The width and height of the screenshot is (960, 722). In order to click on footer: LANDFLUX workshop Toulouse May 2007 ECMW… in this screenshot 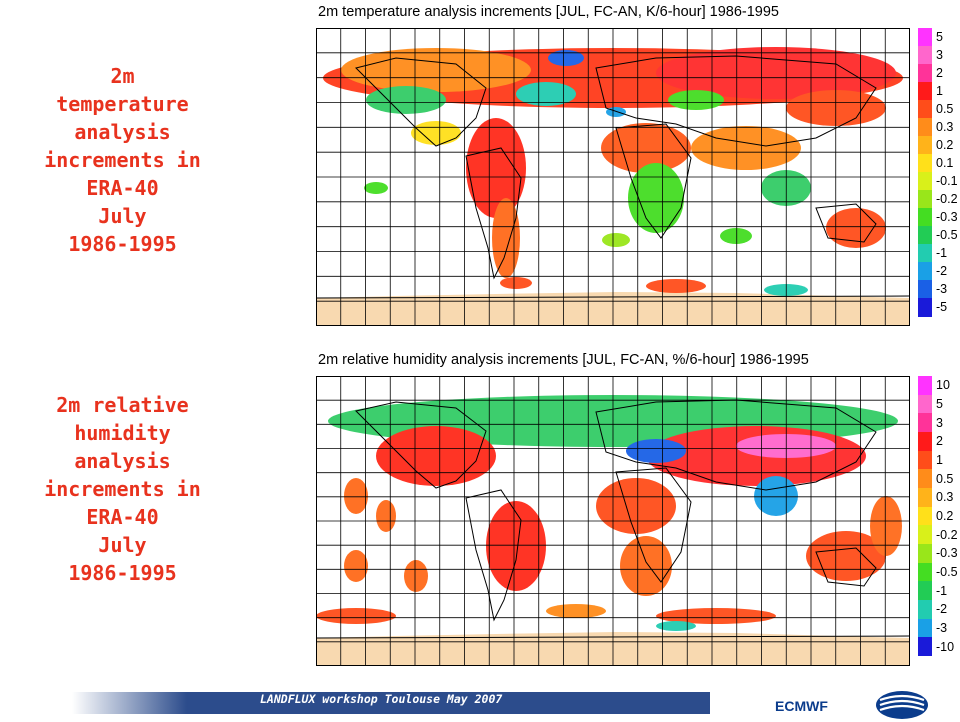, I will do `click(480, 704)`.